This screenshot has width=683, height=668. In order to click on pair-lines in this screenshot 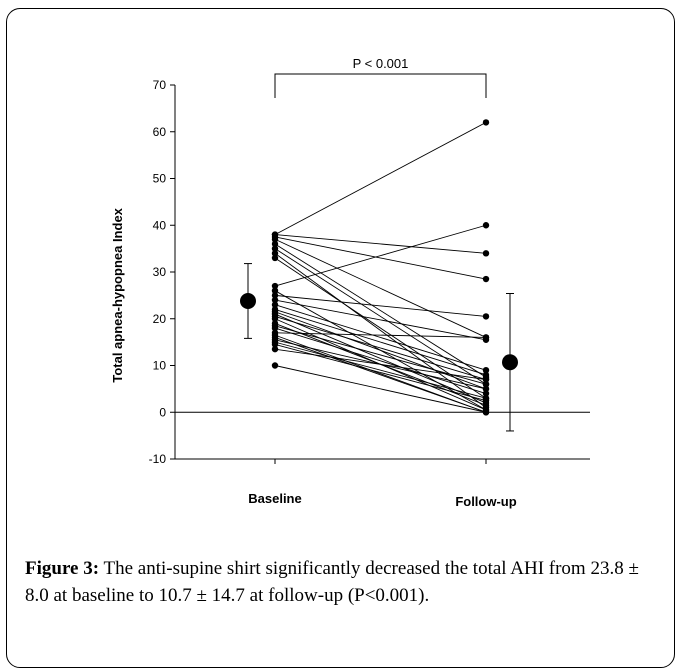, I will do `click(380, 267)`.